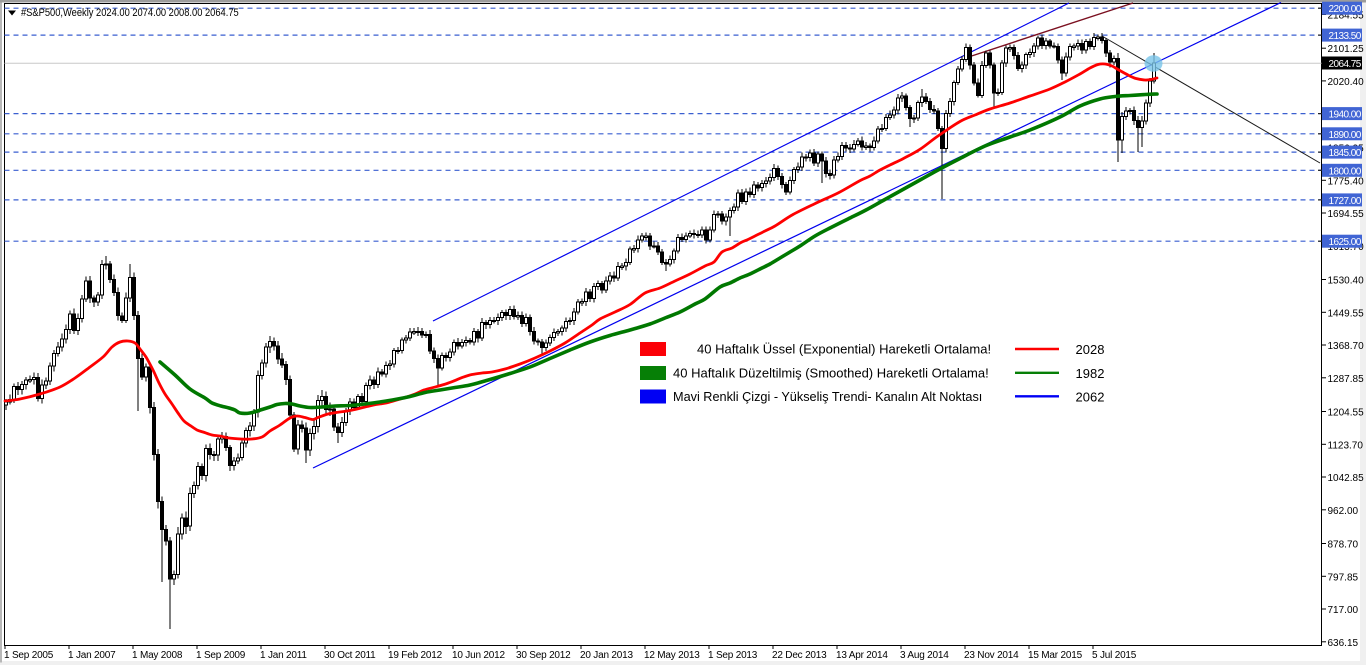  I want to click on svg-text: 1694.55, so click(1346, 214).